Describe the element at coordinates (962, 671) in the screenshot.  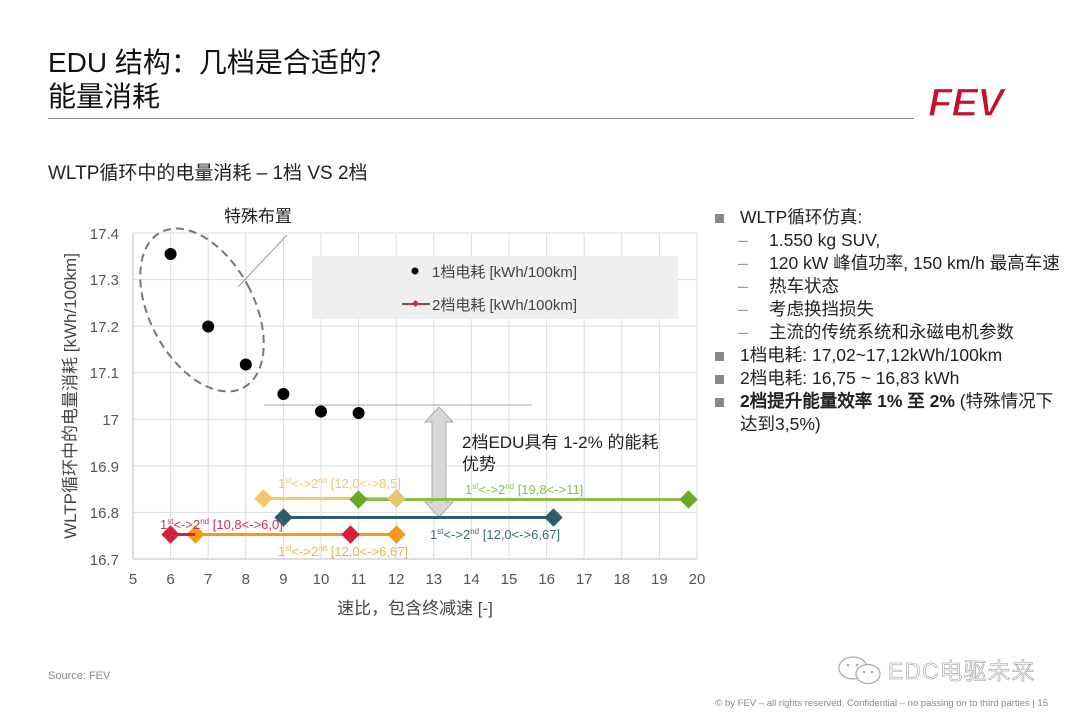
I see `watermark-text: EDC电驱未来` at that location.